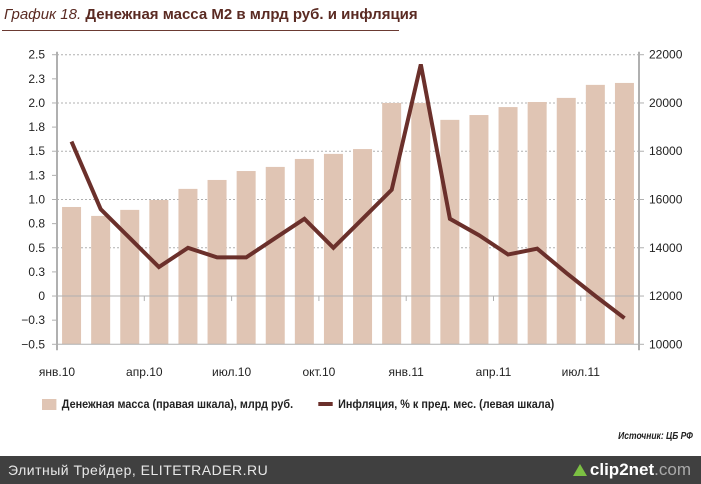 The width and height of the screenshot is (701, 484). What do you see at coordinates (36, 151) in the screenshot?
I see `left-tick-label: 1.5` at bounding box center [36, 151].